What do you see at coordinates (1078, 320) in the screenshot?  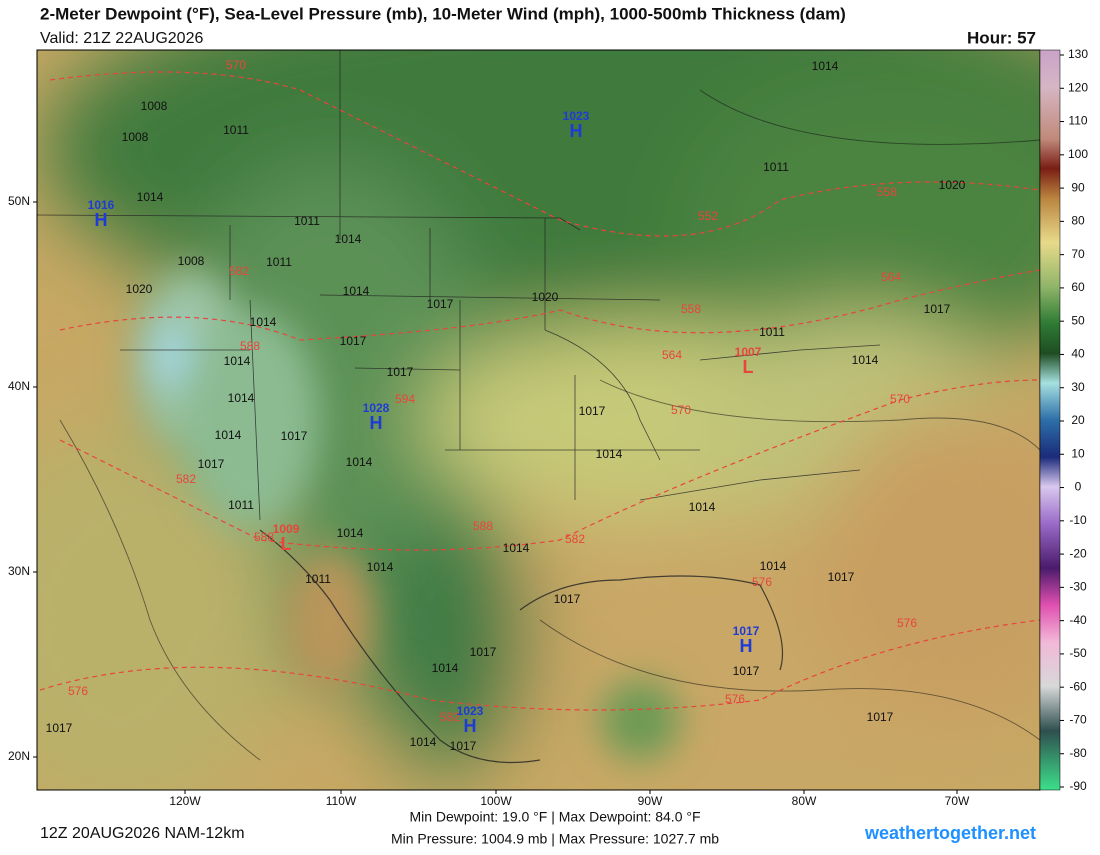 I see `colorbar-label: 50` at bounding box center [1078, 320].